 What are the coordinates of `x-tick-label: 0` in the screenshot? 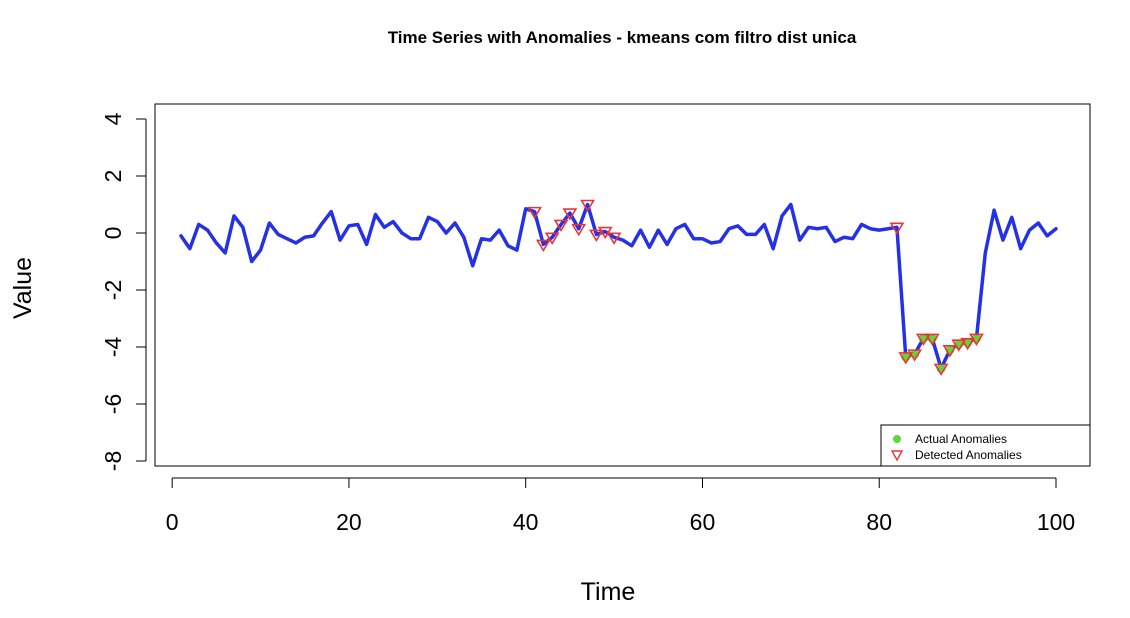 It's located at (172, 522).